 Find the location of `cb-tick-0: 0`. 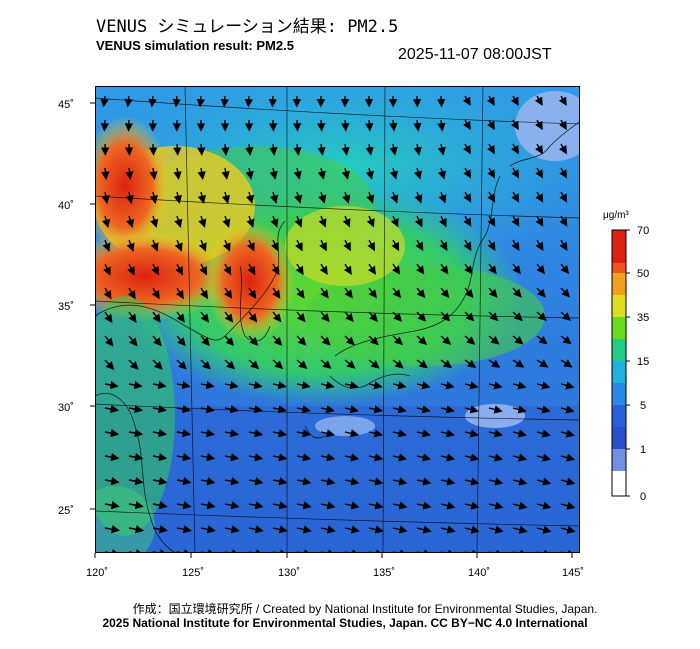

cb-tick-0: 0 is located at coordinates (643, 497).